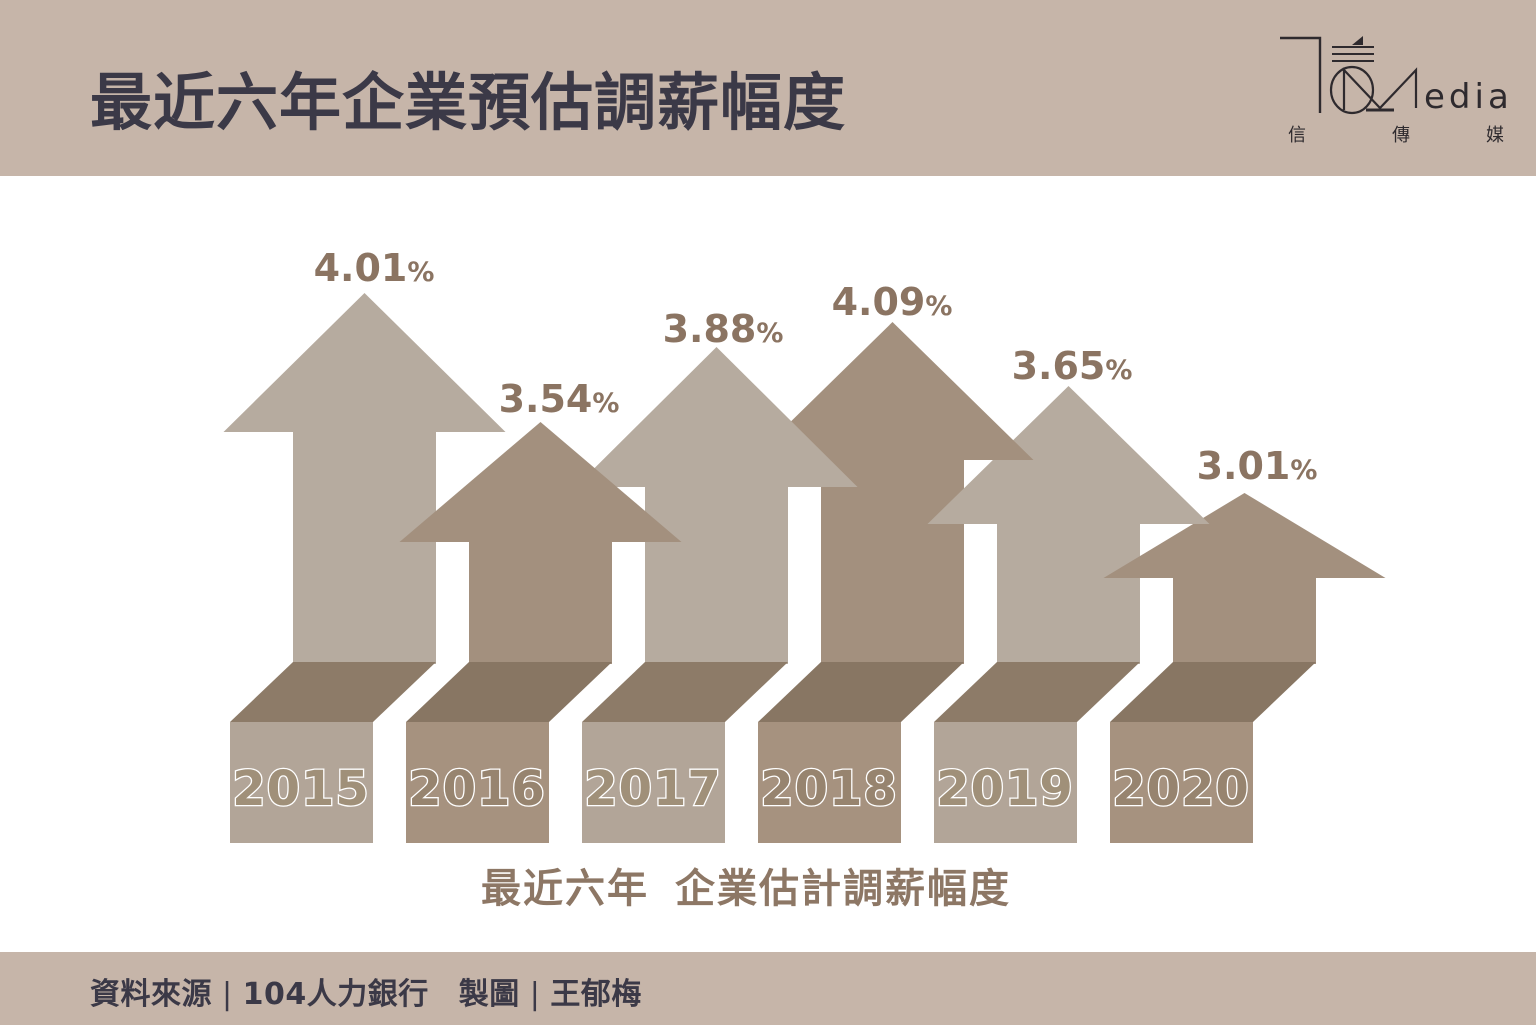 The image size is (1536, 1025). I want to click on pedestal-front-2019, so click(1005, 782).